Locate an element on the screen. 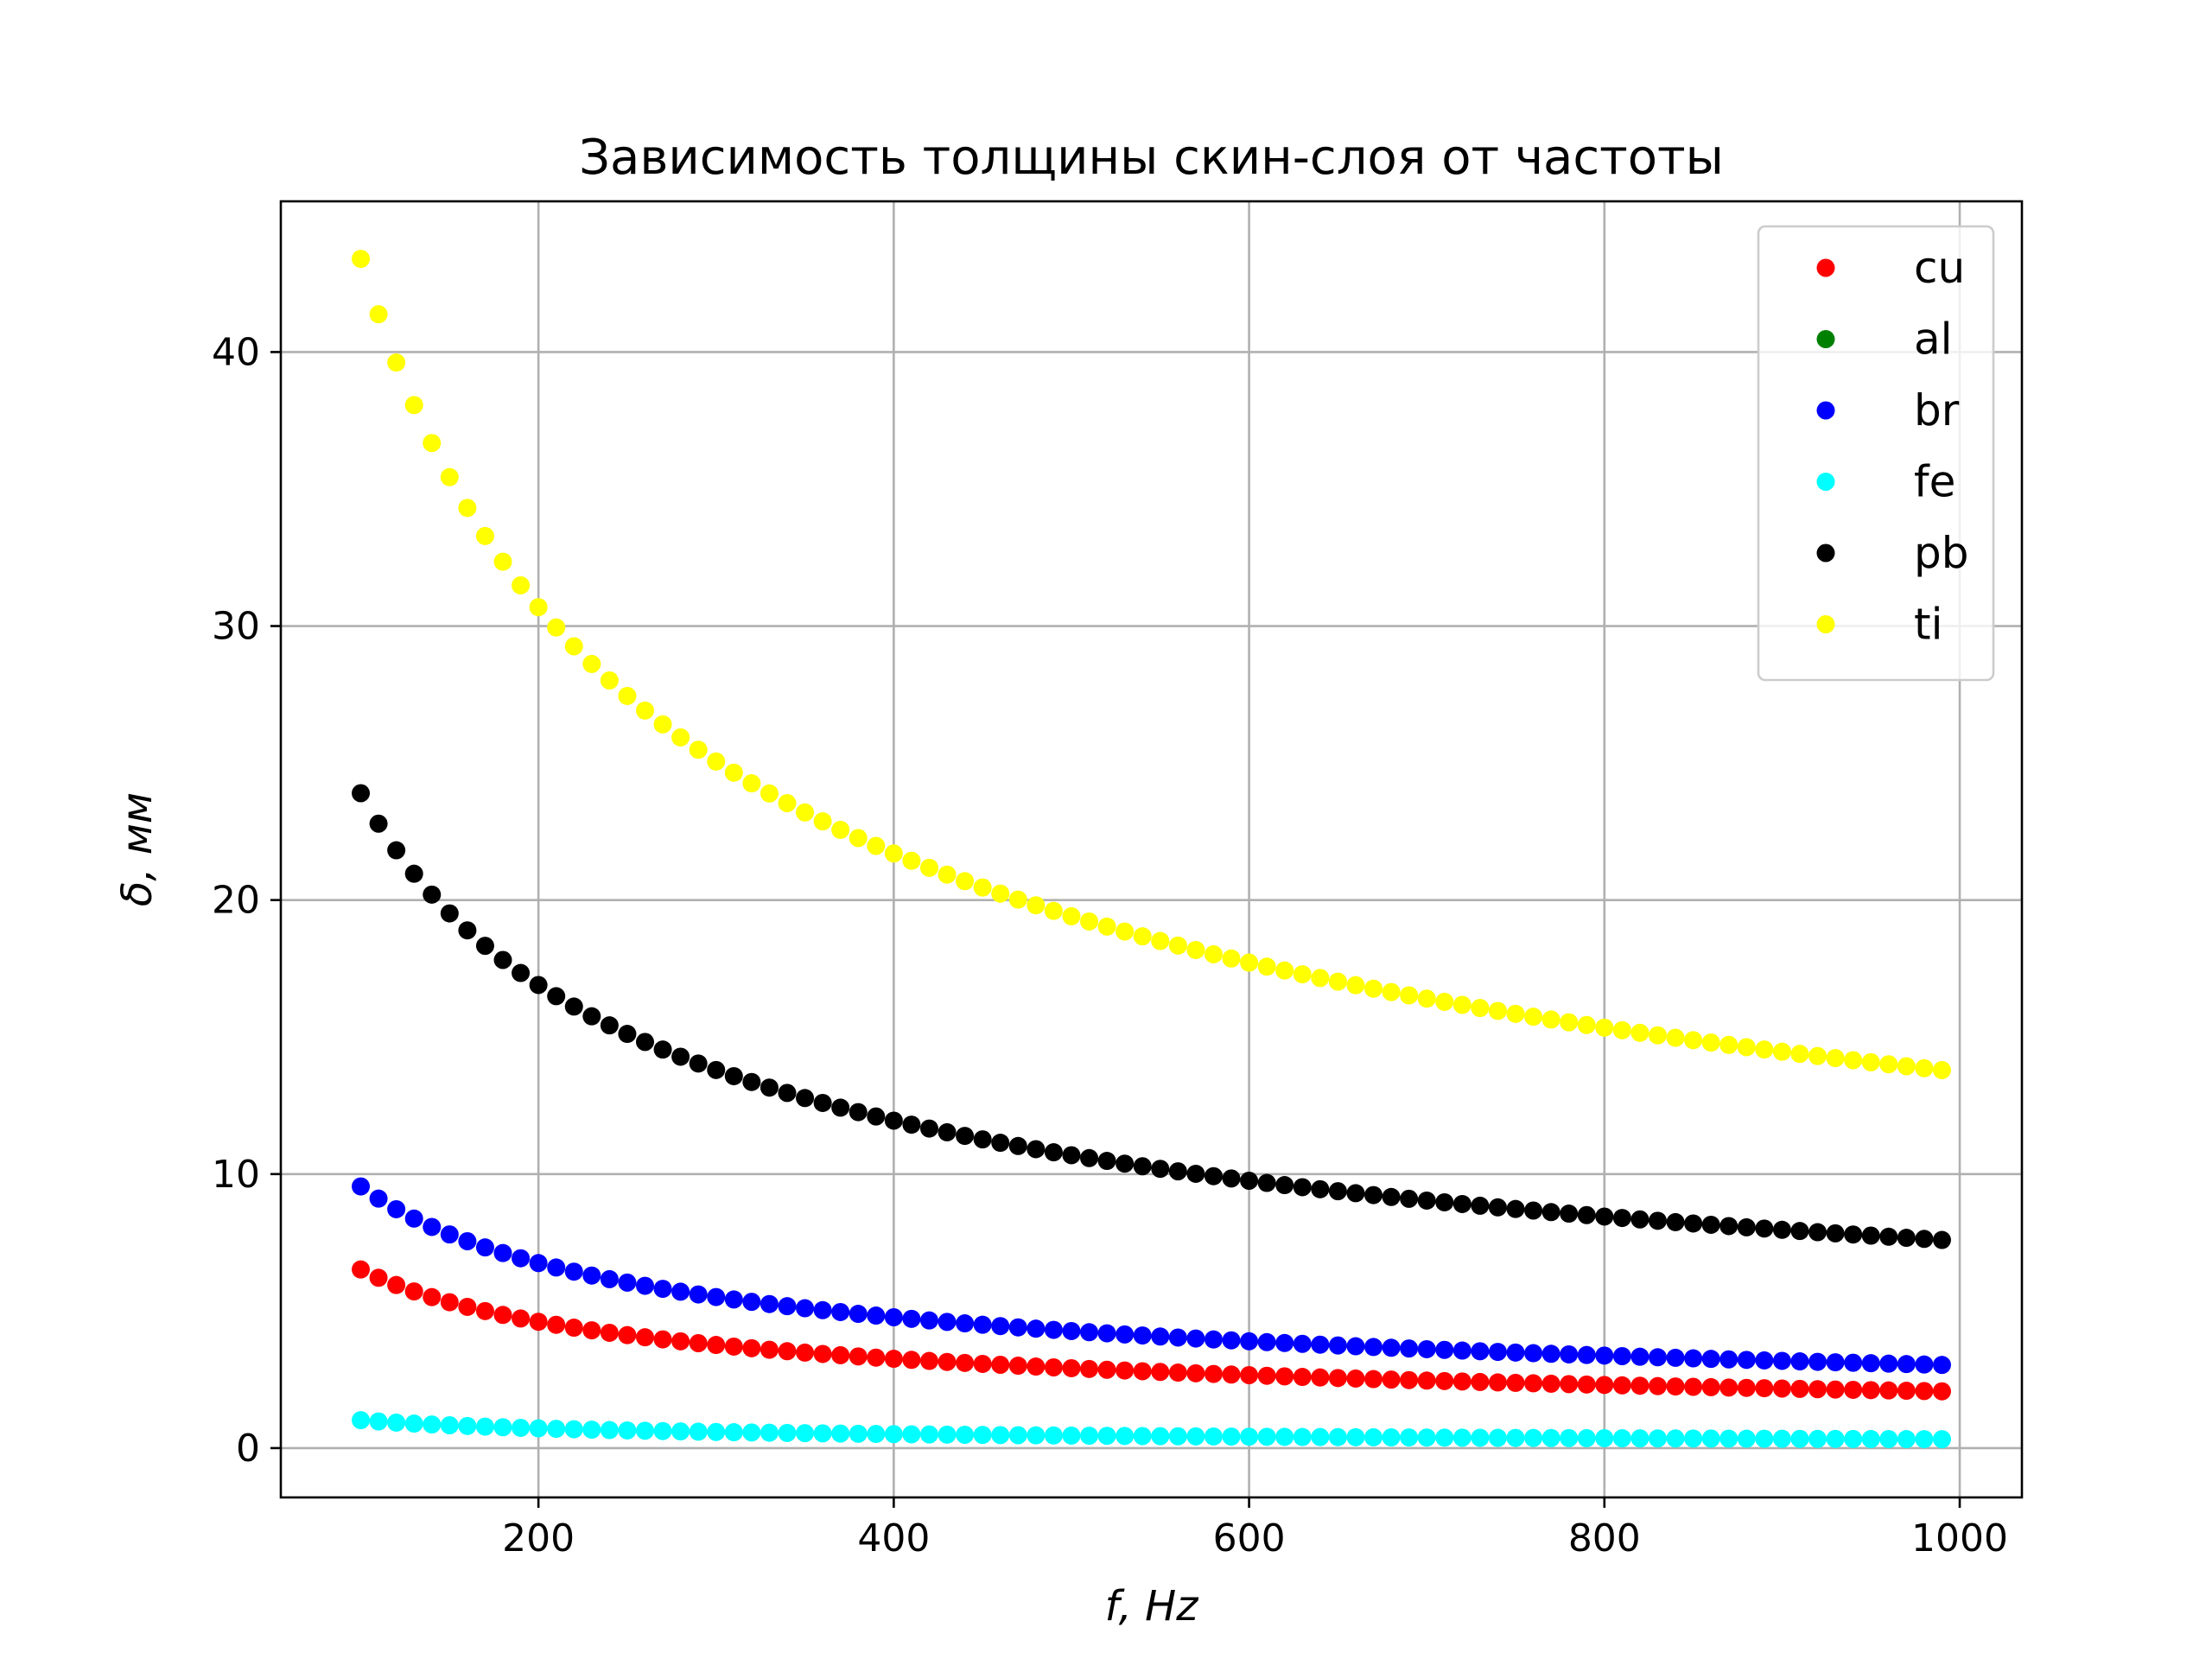  legend-marker-al is located at coordinates (1825, 339).